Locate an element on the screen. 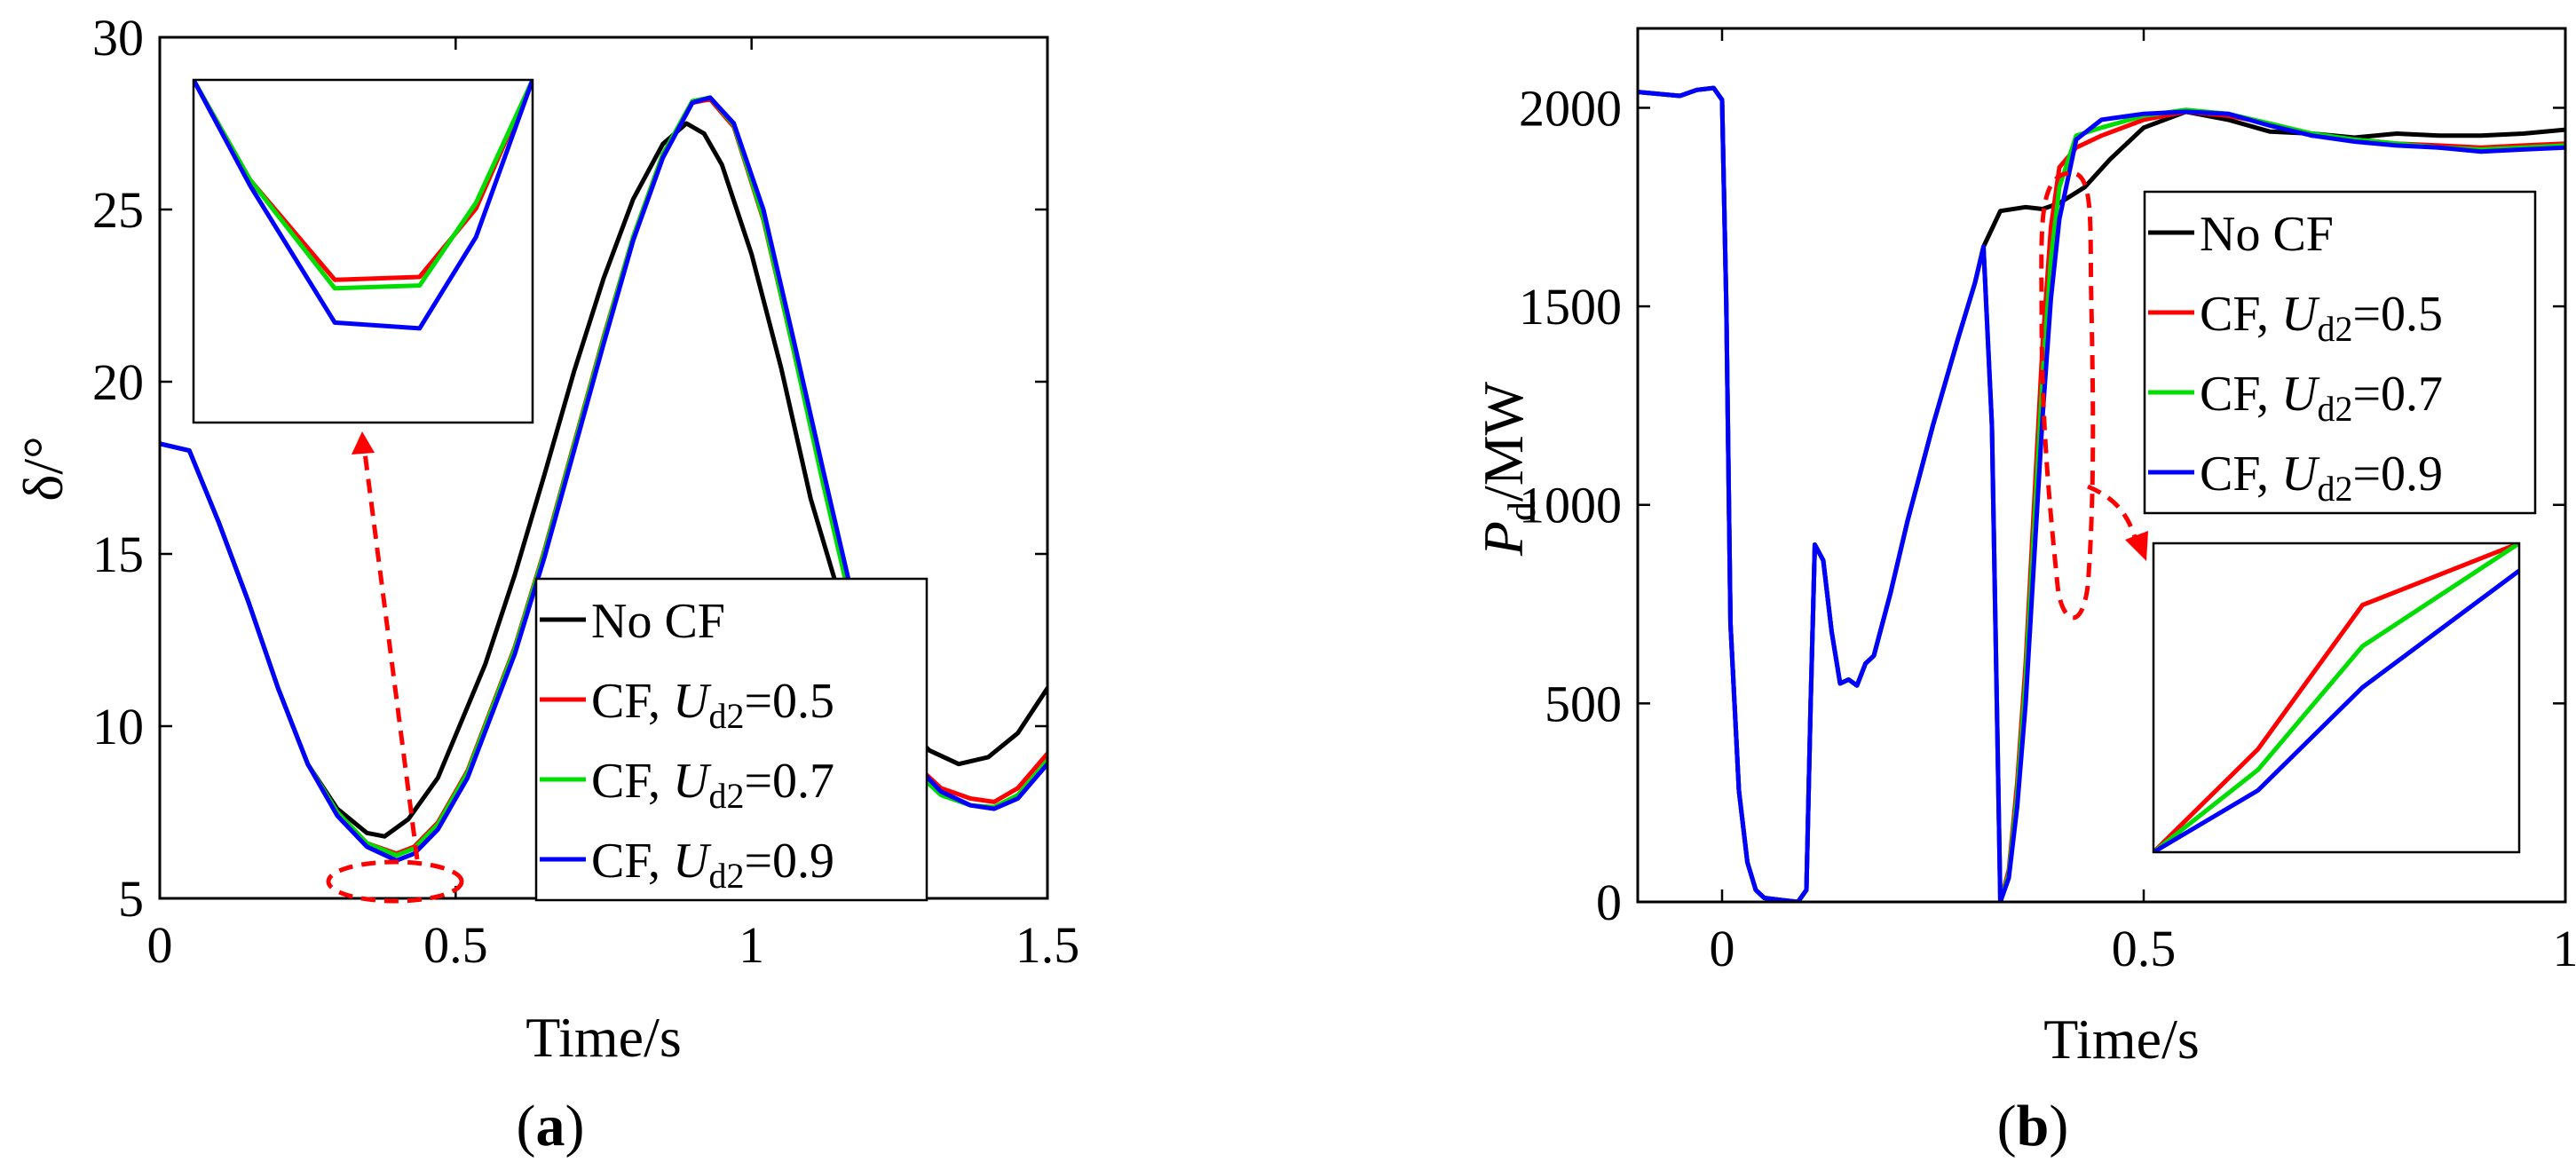 The width and height of the screenshot is (2576, 1170). panel-a-label-letter: a is located at coordinates (550, 1126).